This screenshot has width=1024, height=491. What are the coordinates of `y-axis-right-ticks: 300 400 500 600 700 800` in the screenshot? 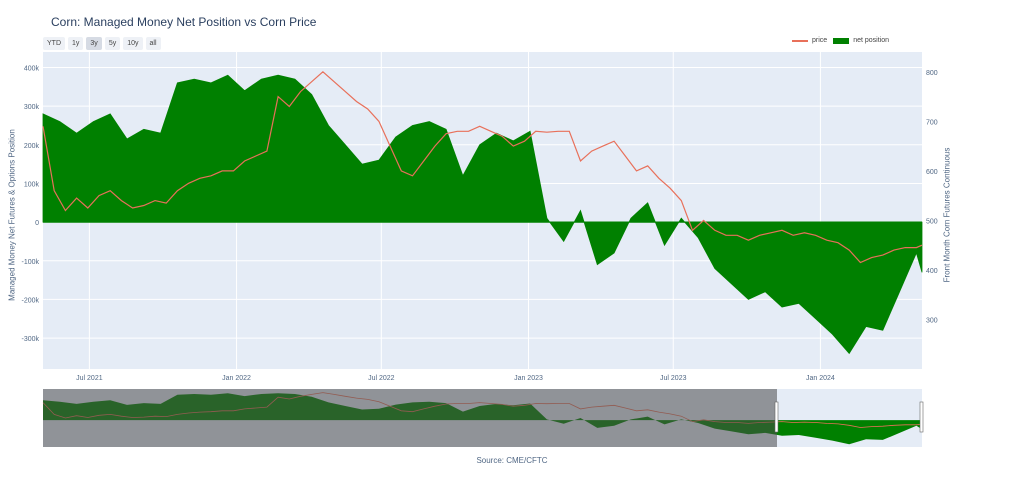 It's located at (932, 197).